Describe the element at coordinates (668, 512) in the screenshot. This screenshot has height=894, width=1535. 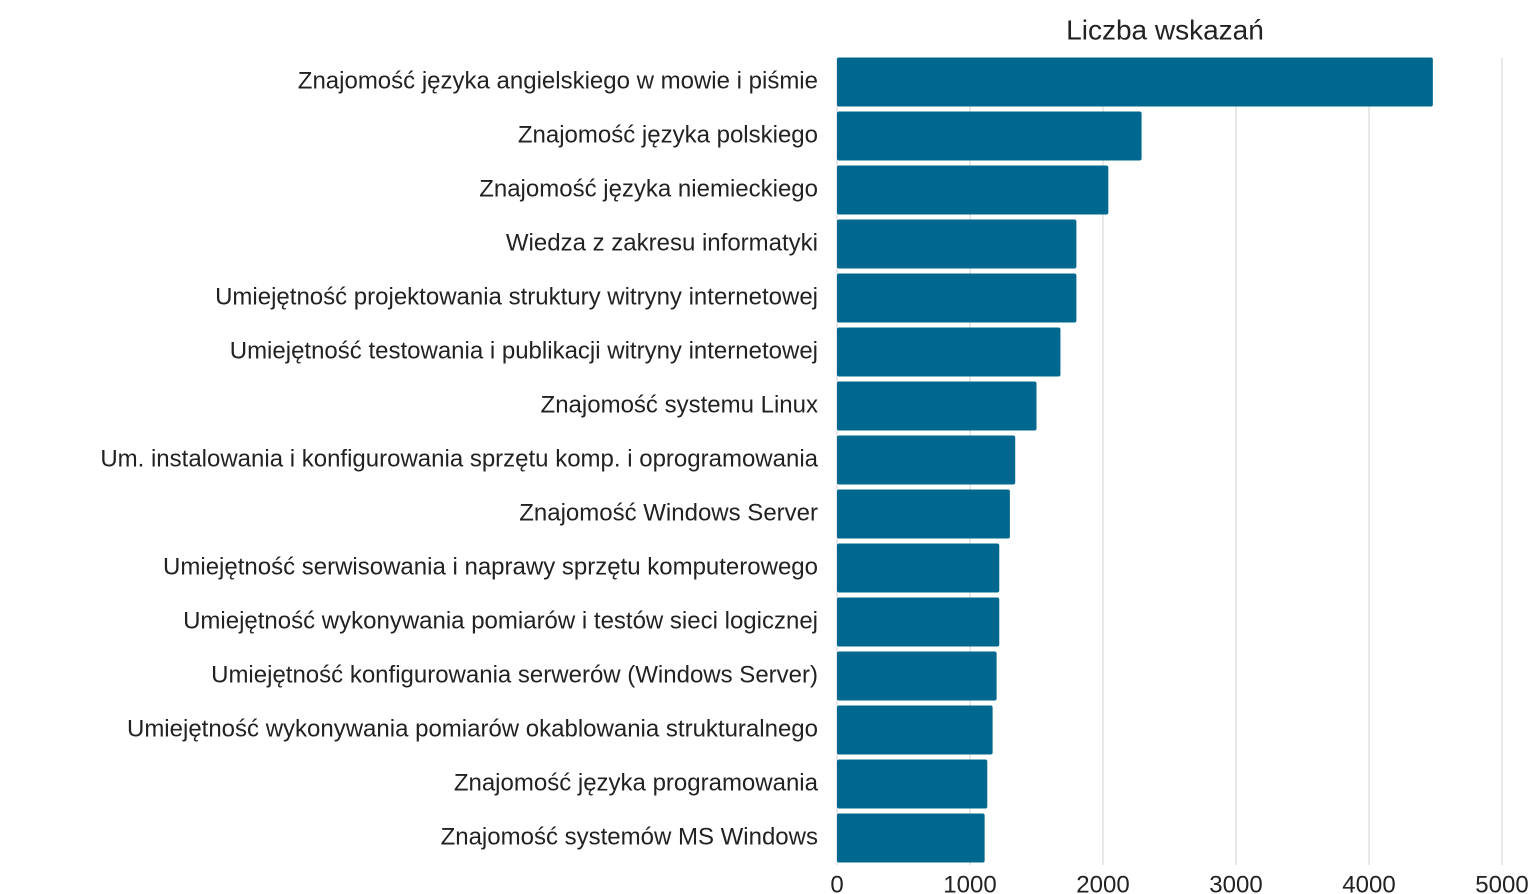
I see `y-tick-label: Znajomość Windows Server` at that location.